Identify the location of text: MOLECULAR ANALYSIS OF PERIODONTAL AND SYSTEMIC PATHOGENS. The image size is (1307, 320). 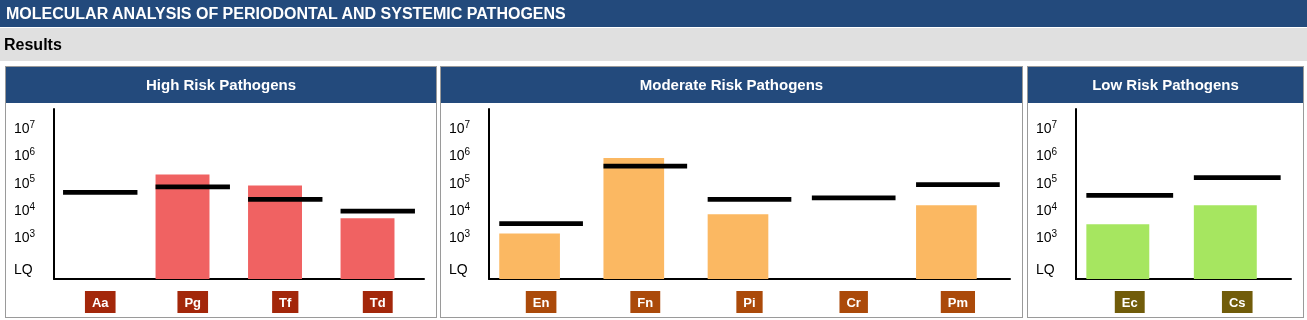
(653, 13).